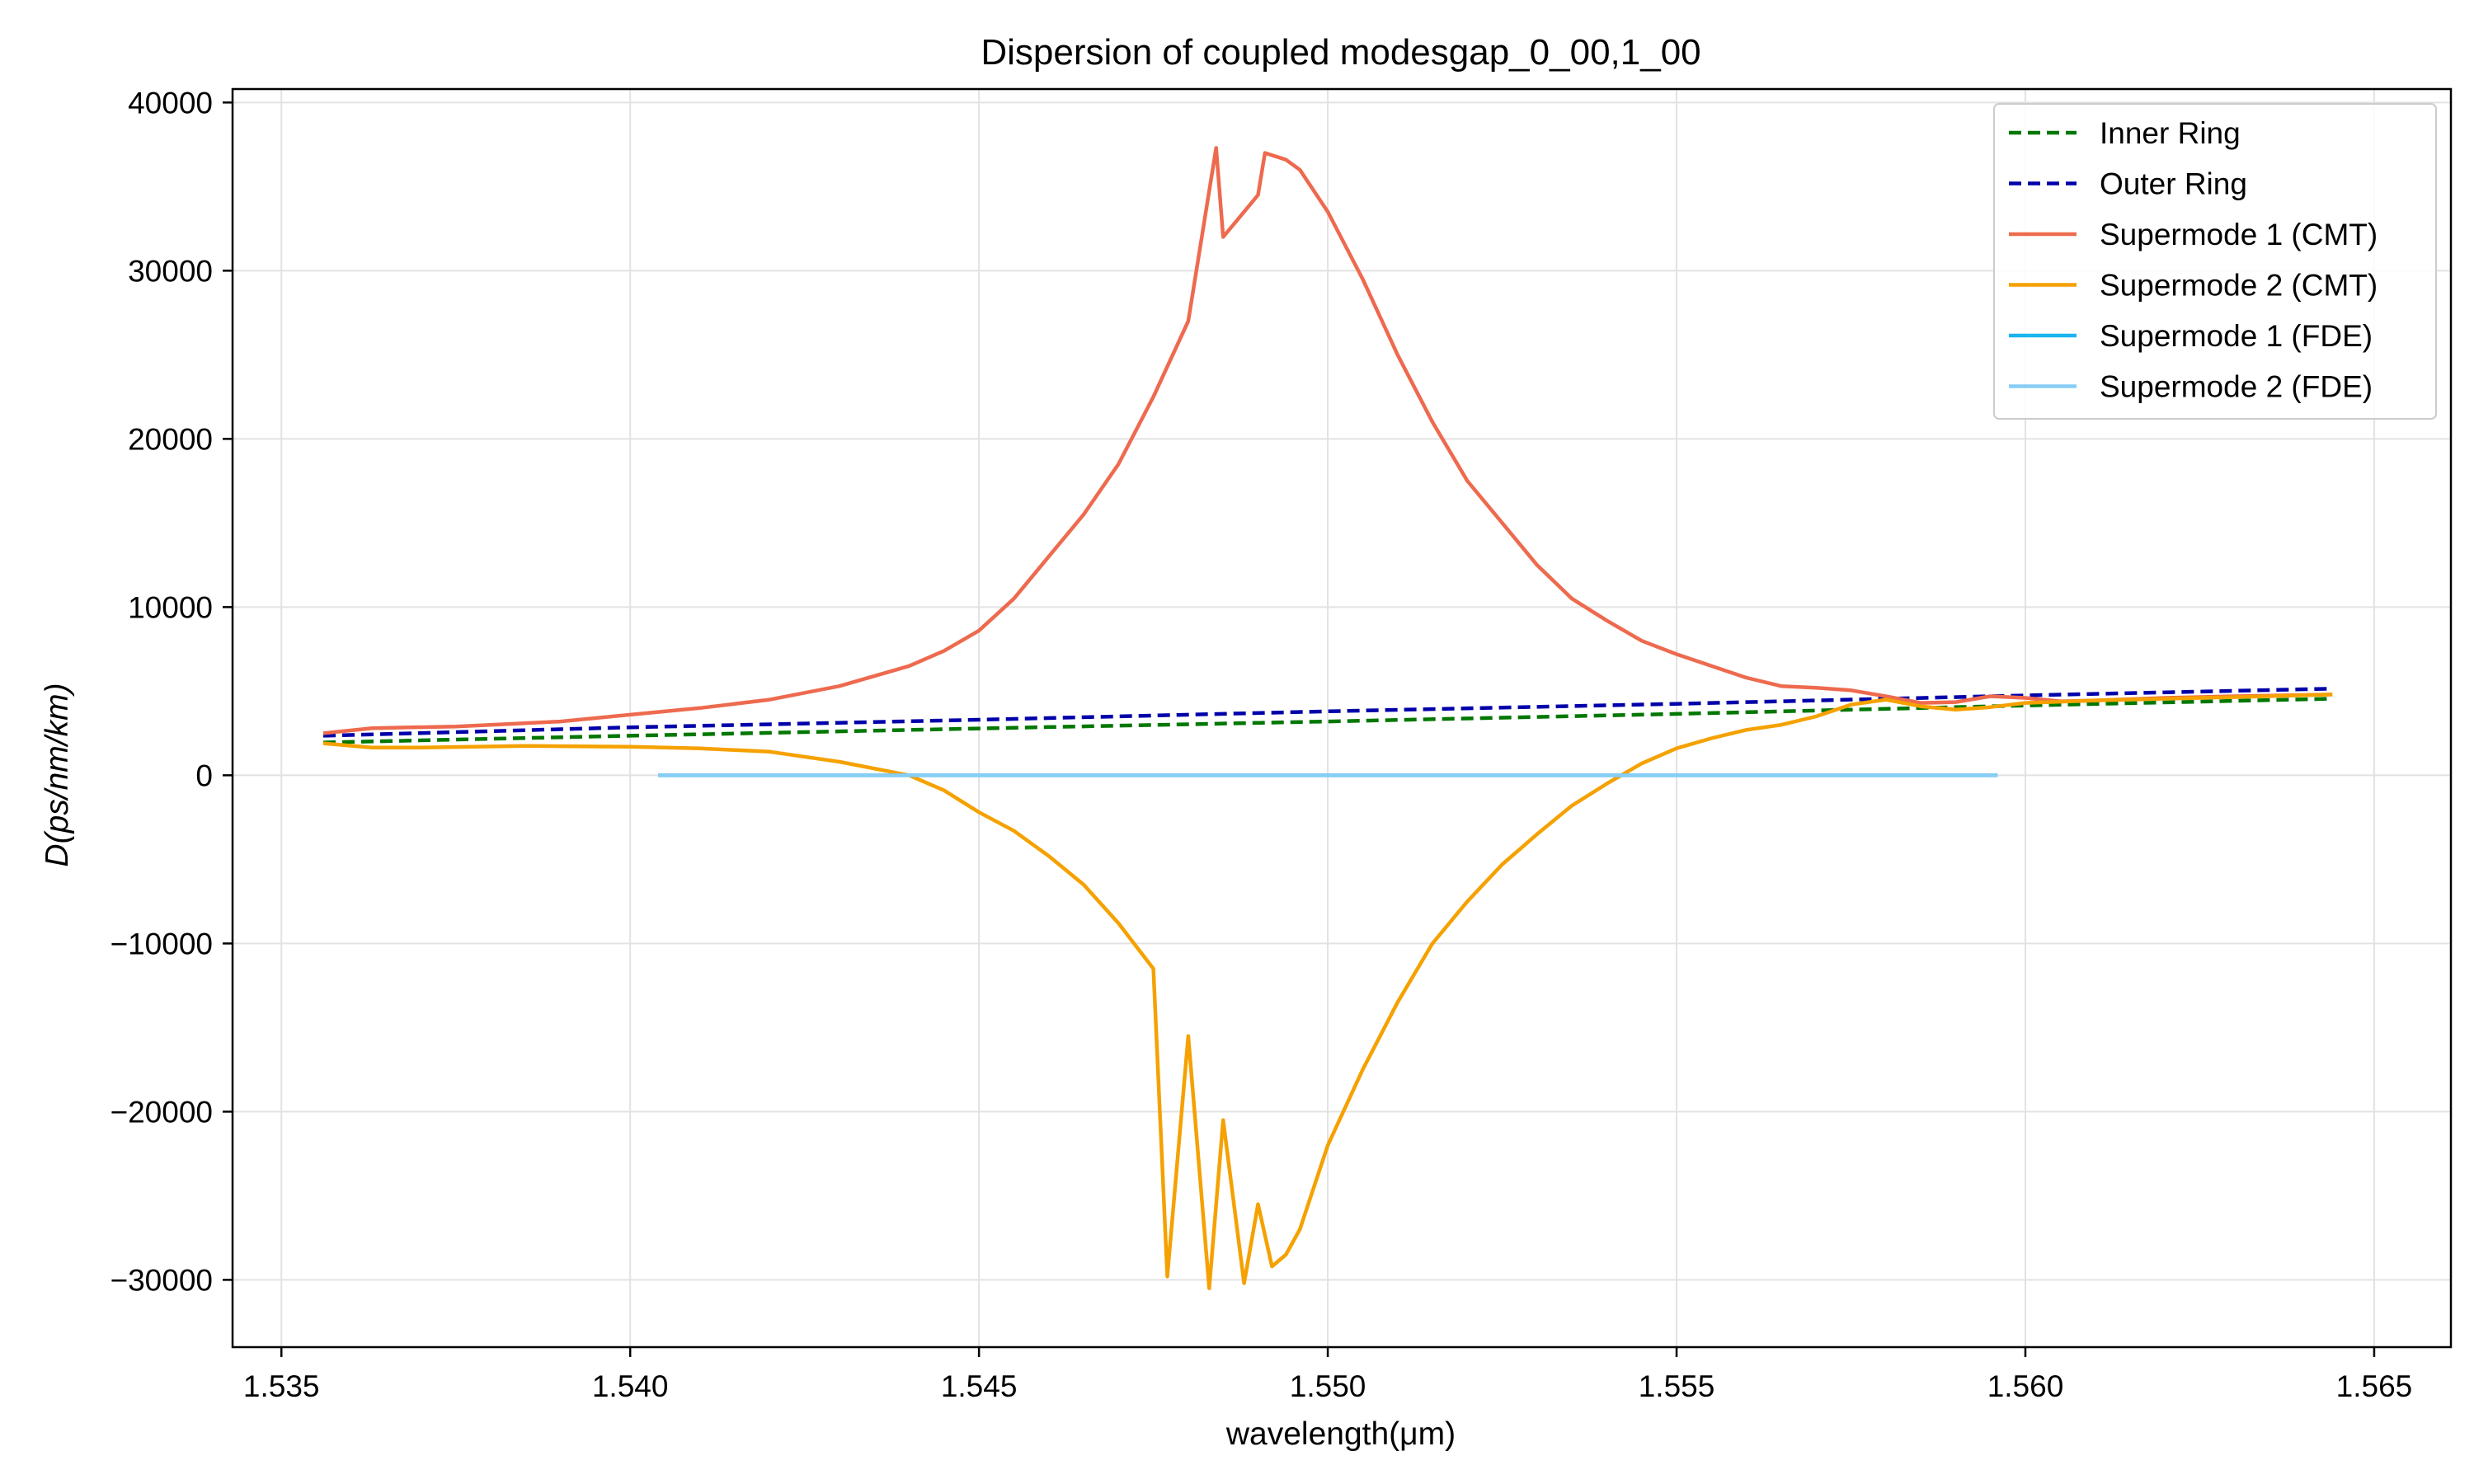  Describe the element at coordinates (170, 271) in the screenshot. I see `y-tick-label: 30000` at that location.